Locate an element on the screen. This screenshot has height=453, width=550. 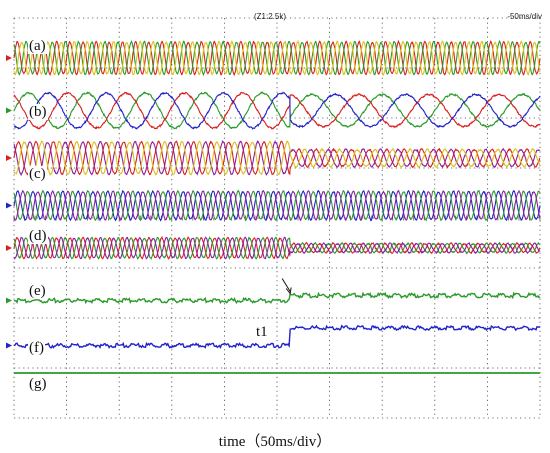
panel-label-d: (d) is located at coordinates (38, 236).